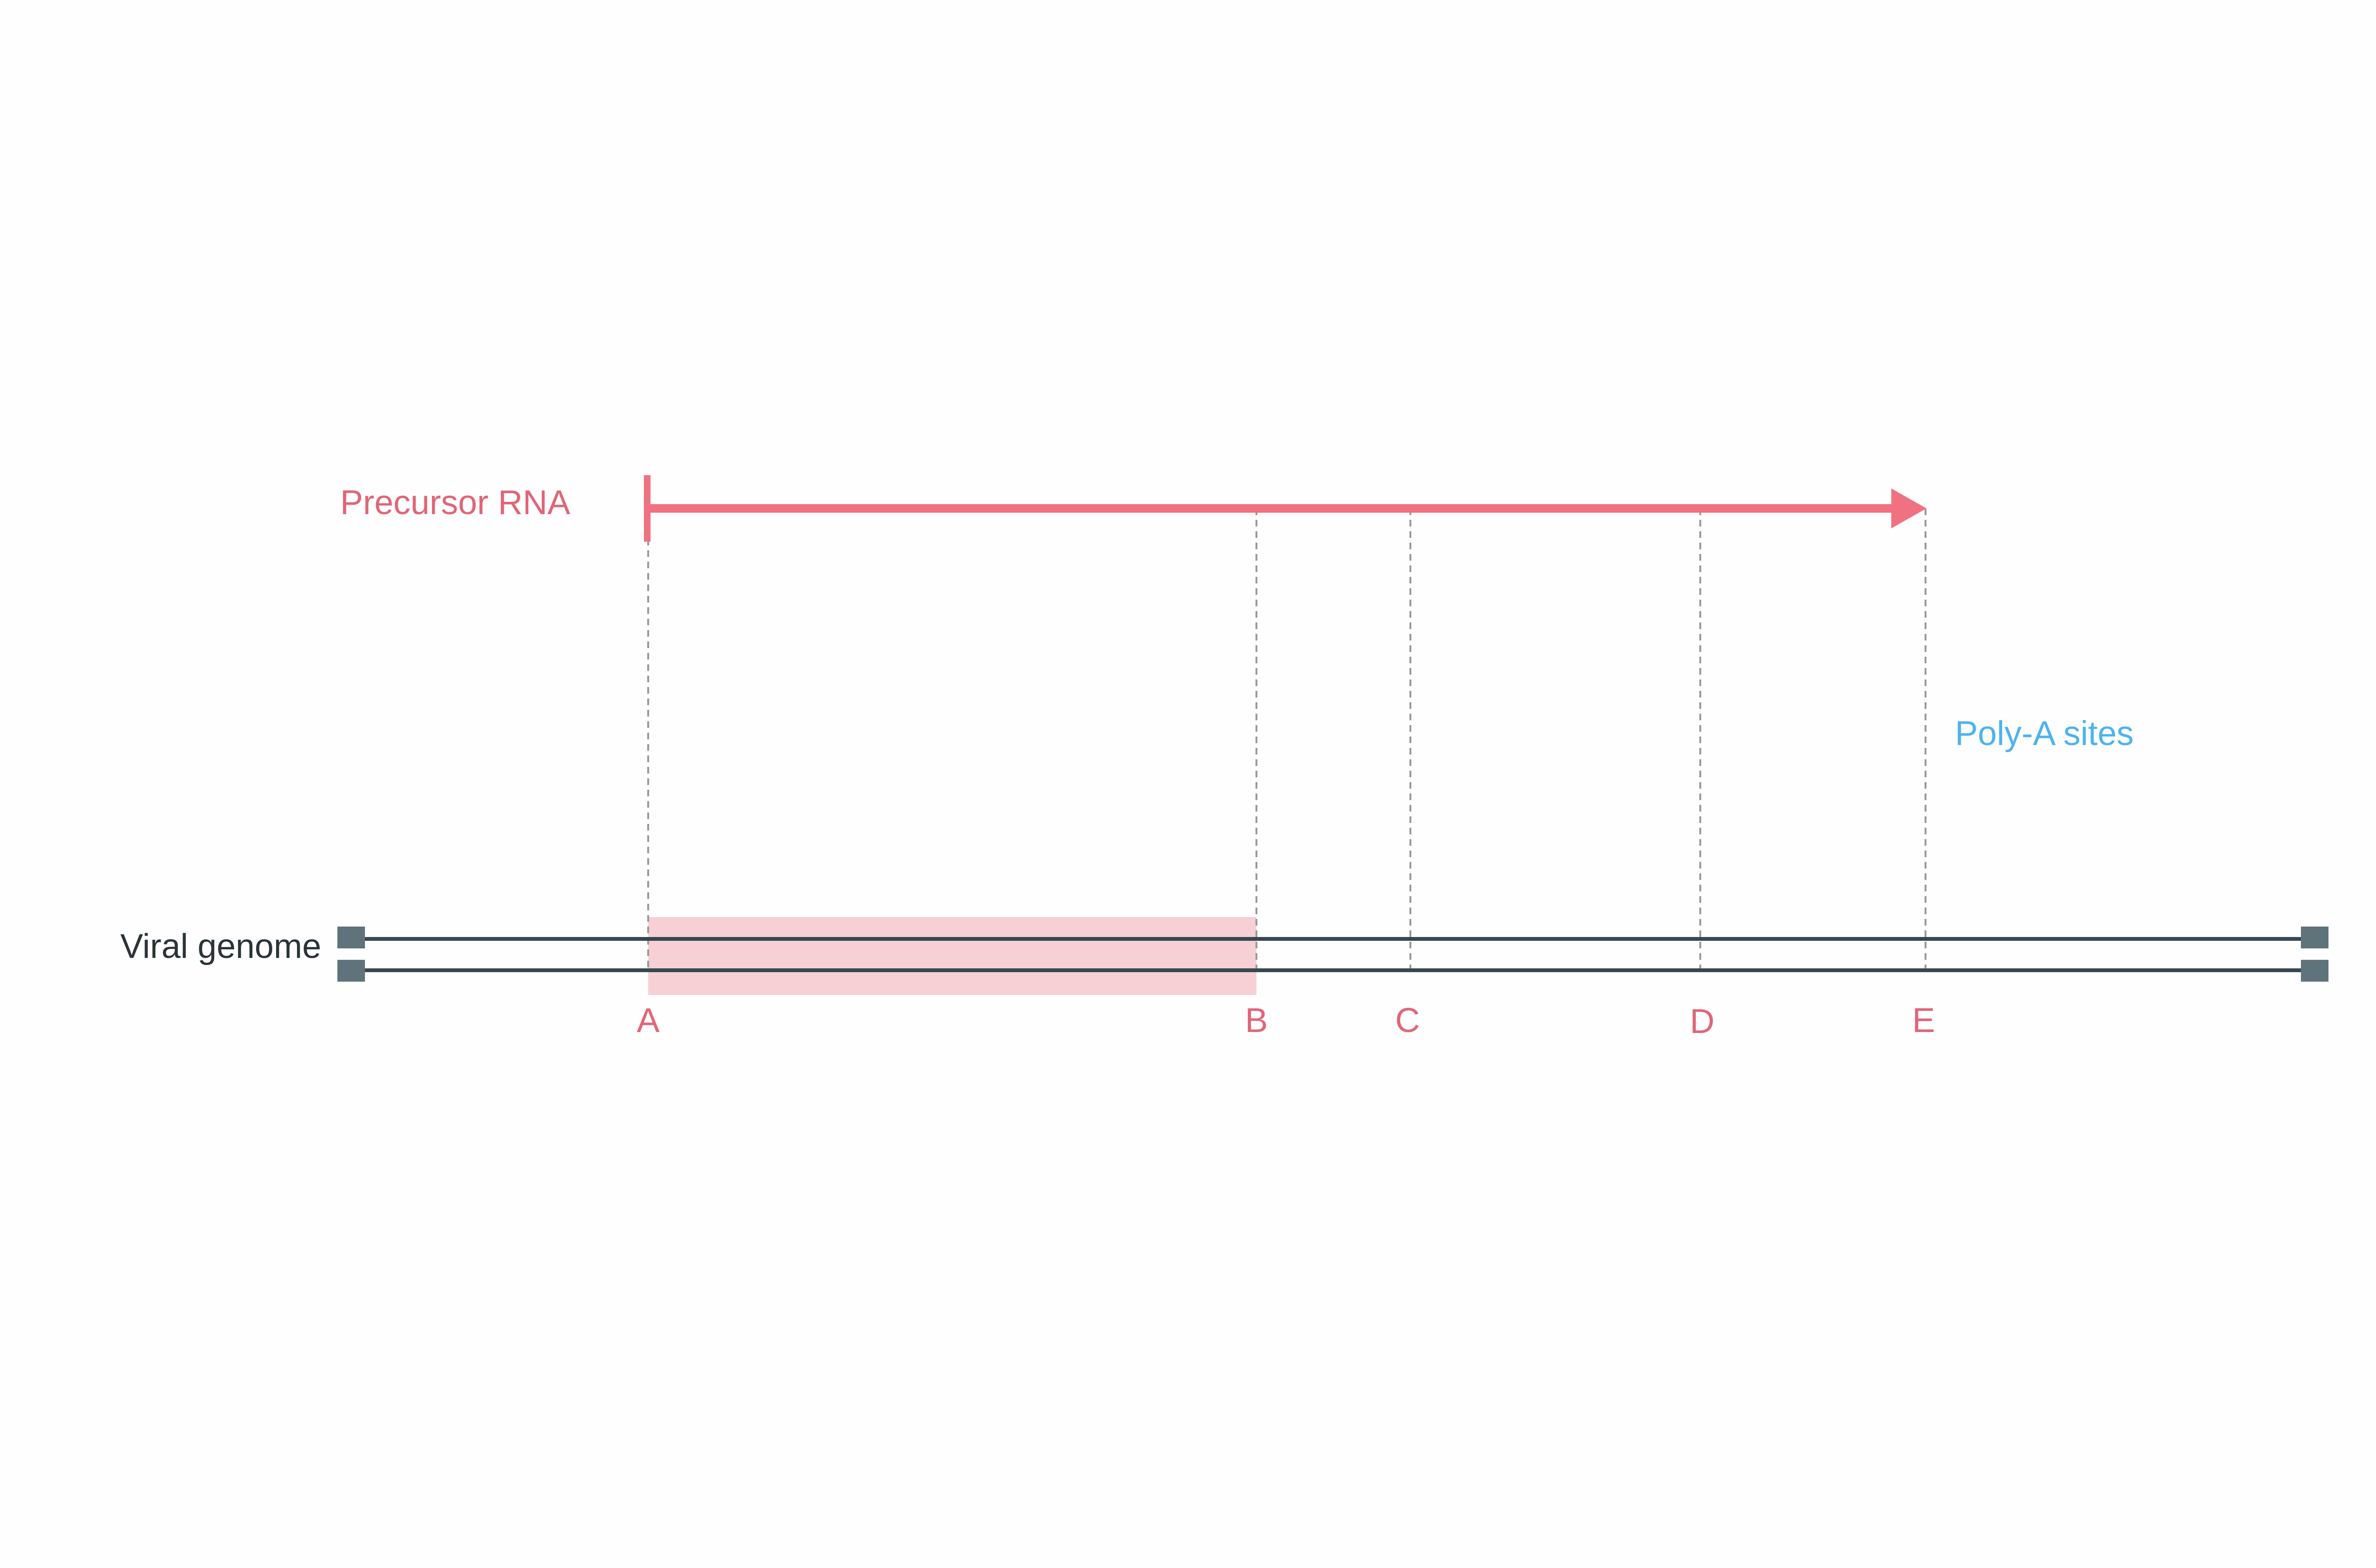 This screenshot has height=1568, width=2376. I want to click on precursor-rna-arrow, so click(1285, 509).